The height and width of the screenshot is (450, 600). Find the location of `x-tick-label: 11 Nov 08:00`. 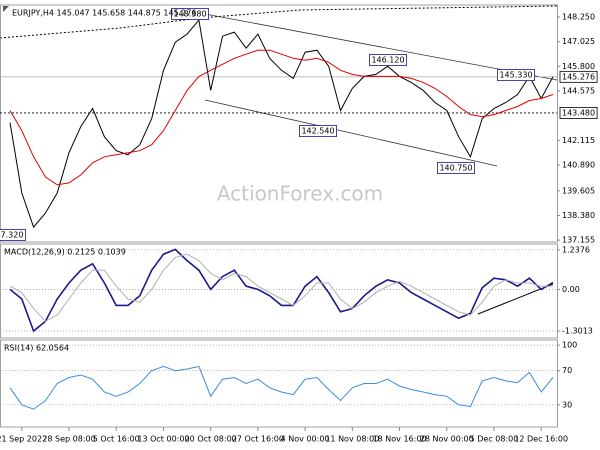

x-tick-label: 11 Nov 08:00 is located at coordinates (352, 439).